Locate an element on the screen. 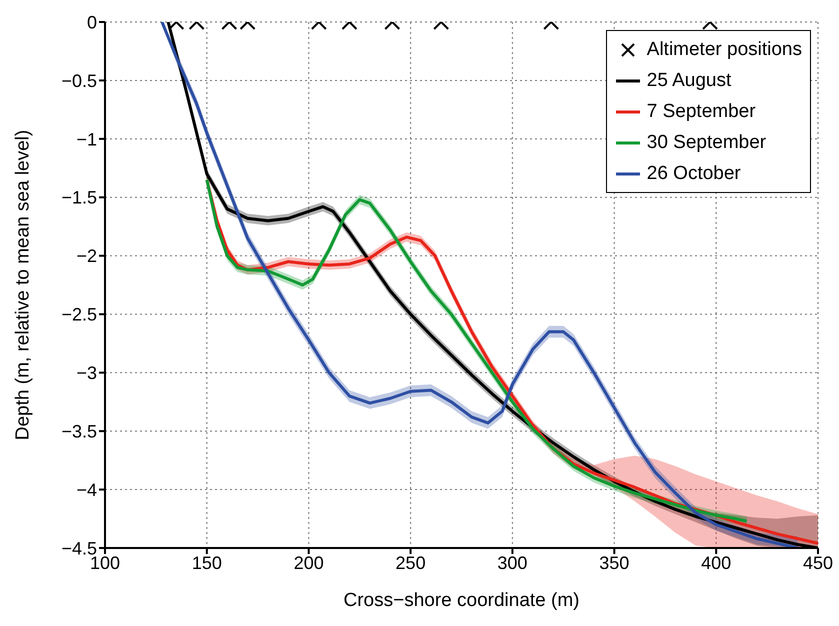 The width and height of the screenshot is (839, 626). y-tick-label: 0 is located at coordinates (91, 22).